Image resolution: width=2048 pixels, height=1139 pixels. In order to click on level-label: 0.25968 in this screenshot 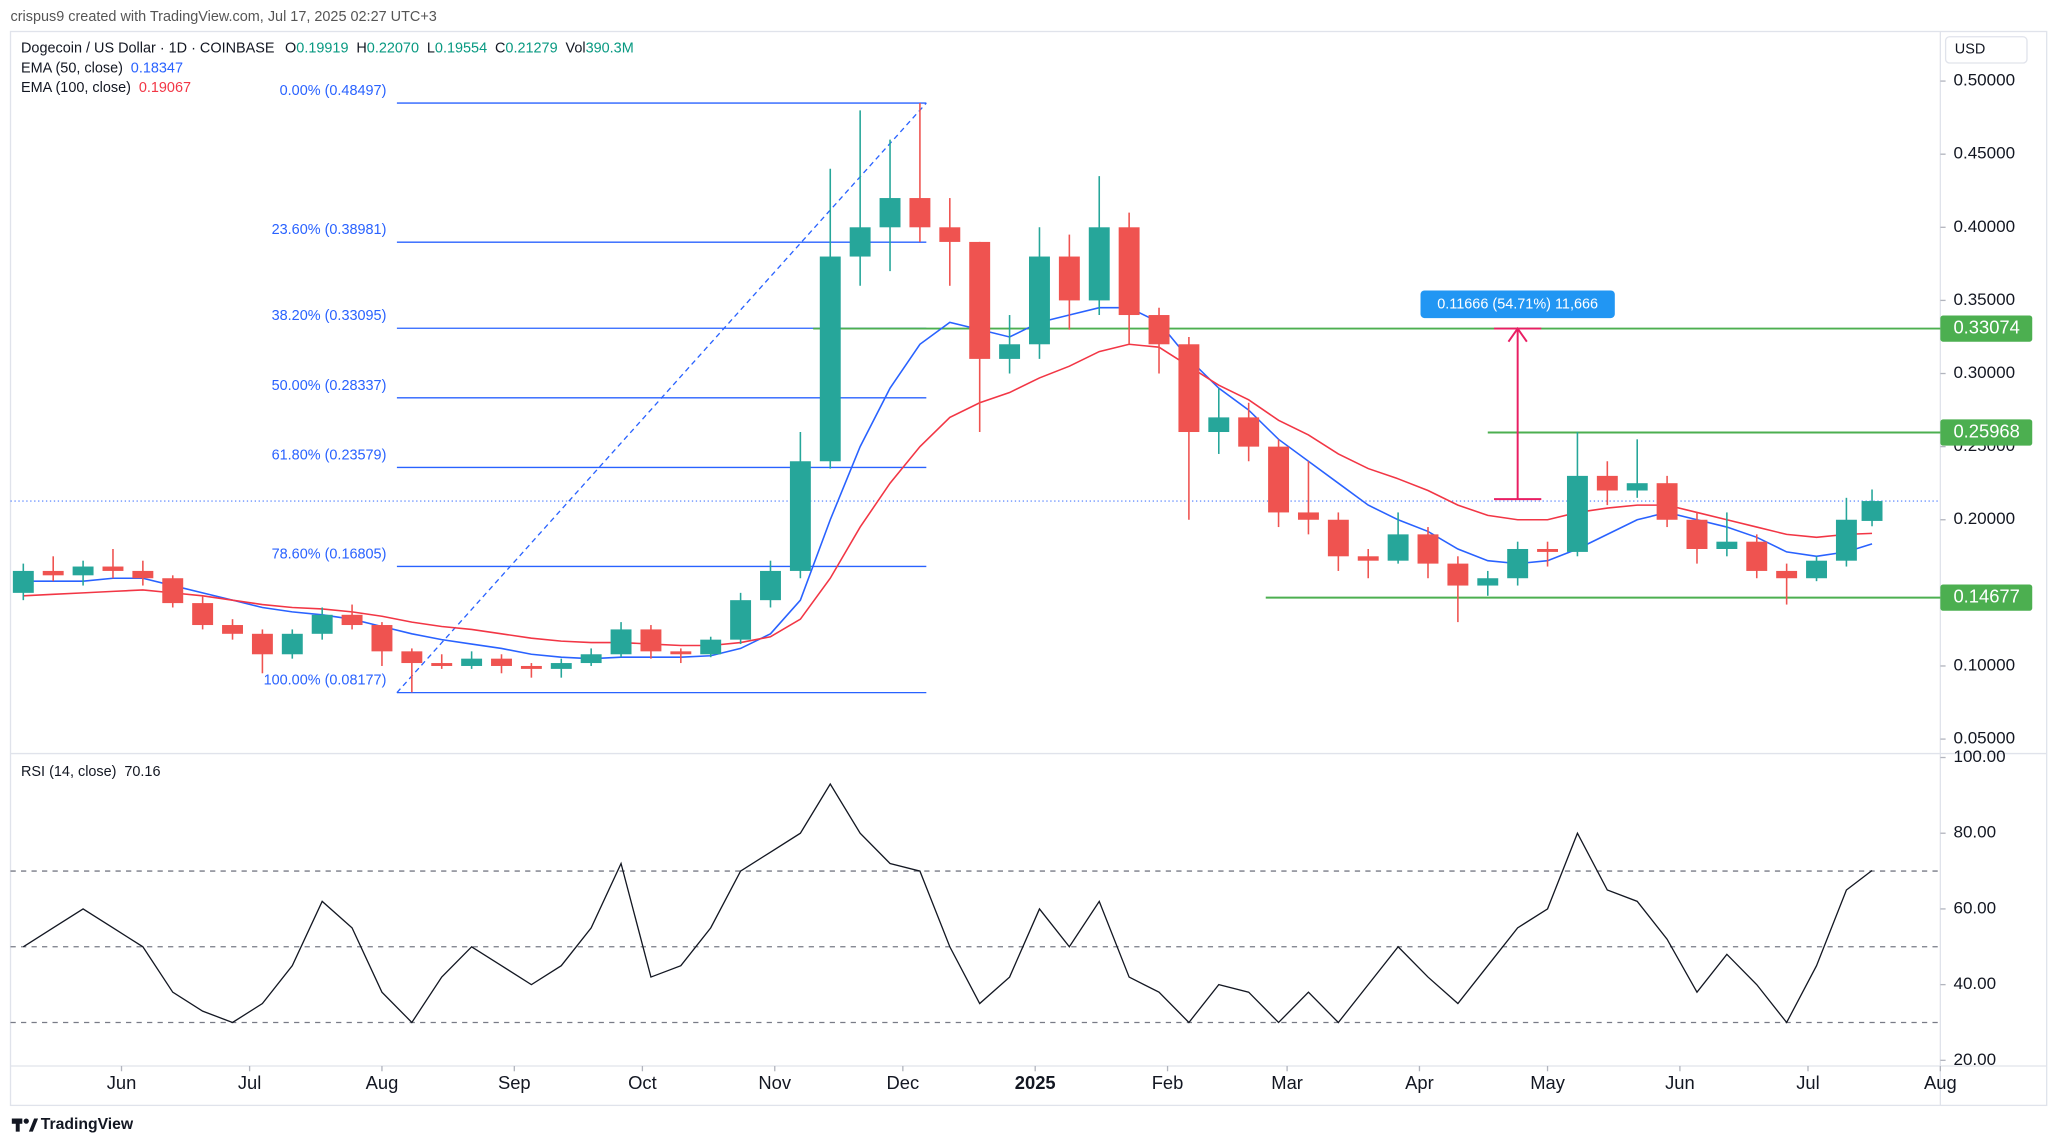, I will do `click(1986, 430)`.